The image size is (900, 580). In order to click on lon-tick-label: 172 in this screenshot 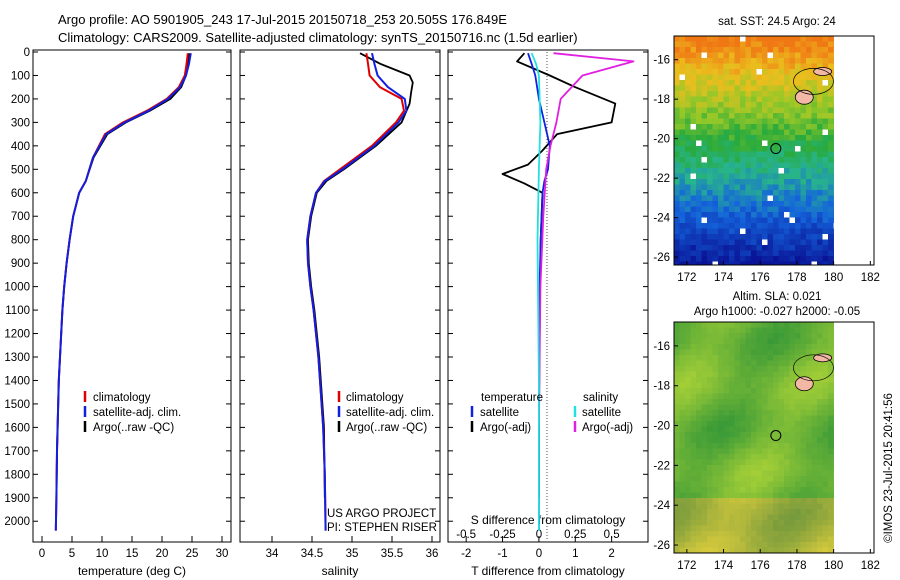, I will do `click(686, 566)`.